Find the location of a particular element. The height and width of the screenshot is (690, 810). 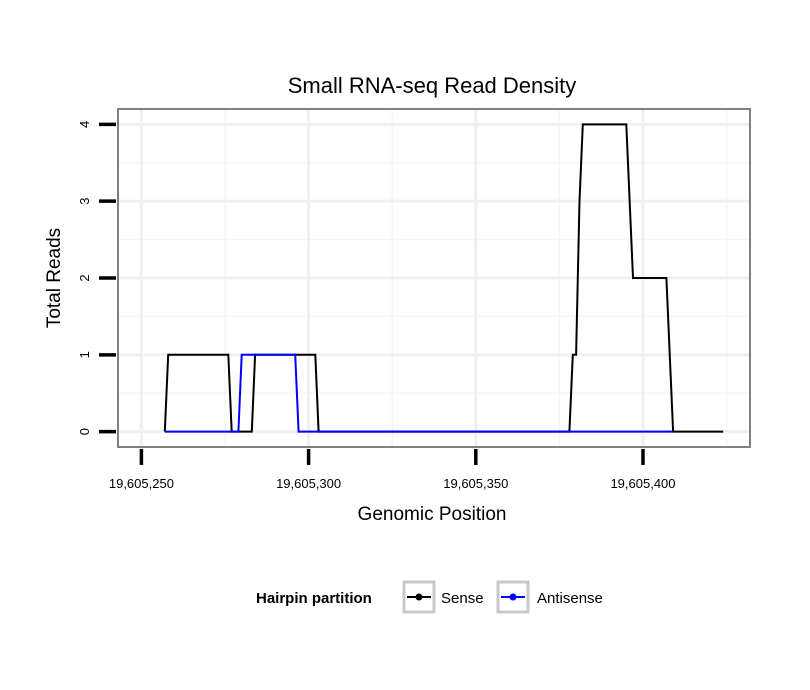

legend-key-antisense-point is located at coordinates (513, 597).